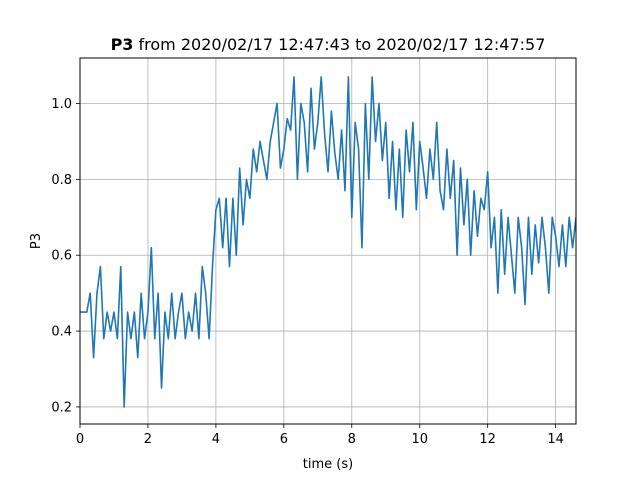  What do you see at coordinates (148, 439) in the screenshot?
I see `x-tick-label: 2` at bounding box center [148, 439].